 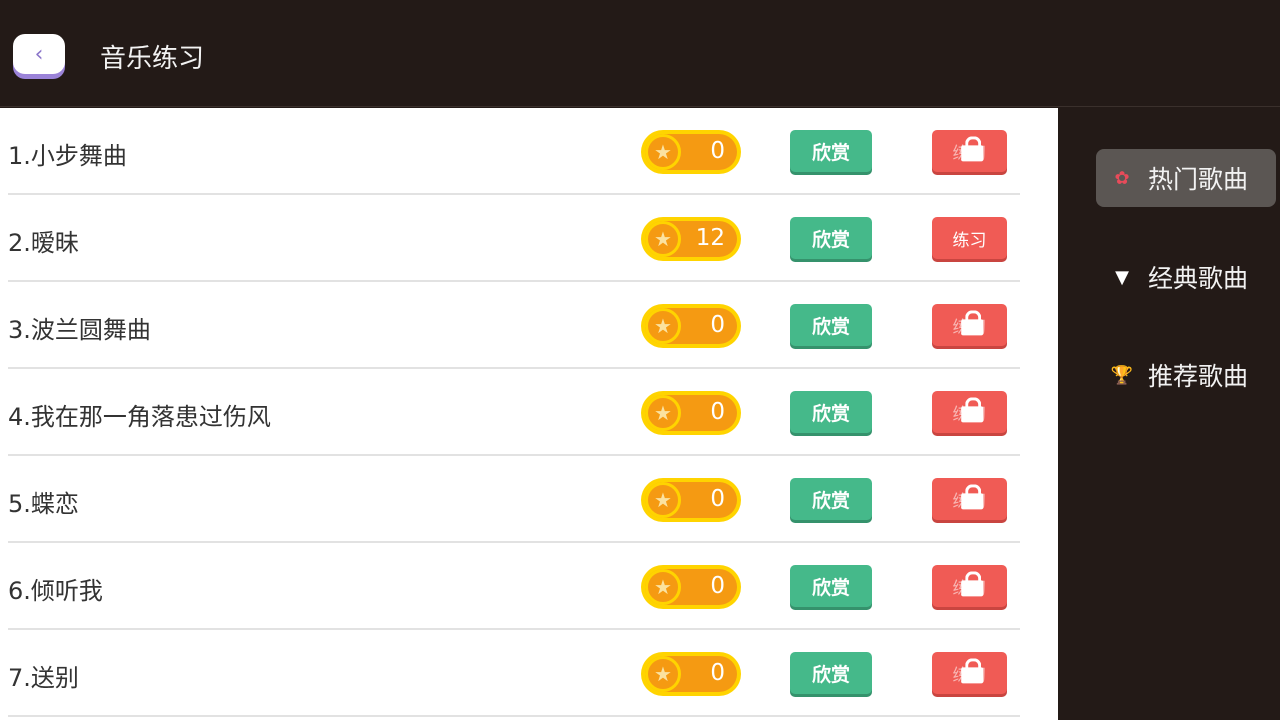 What do you see at coordinates (139, 417) in the screenshot?
I see `song-name: 4.我在那一角落患过伤风` at bounding box center [139, 417].